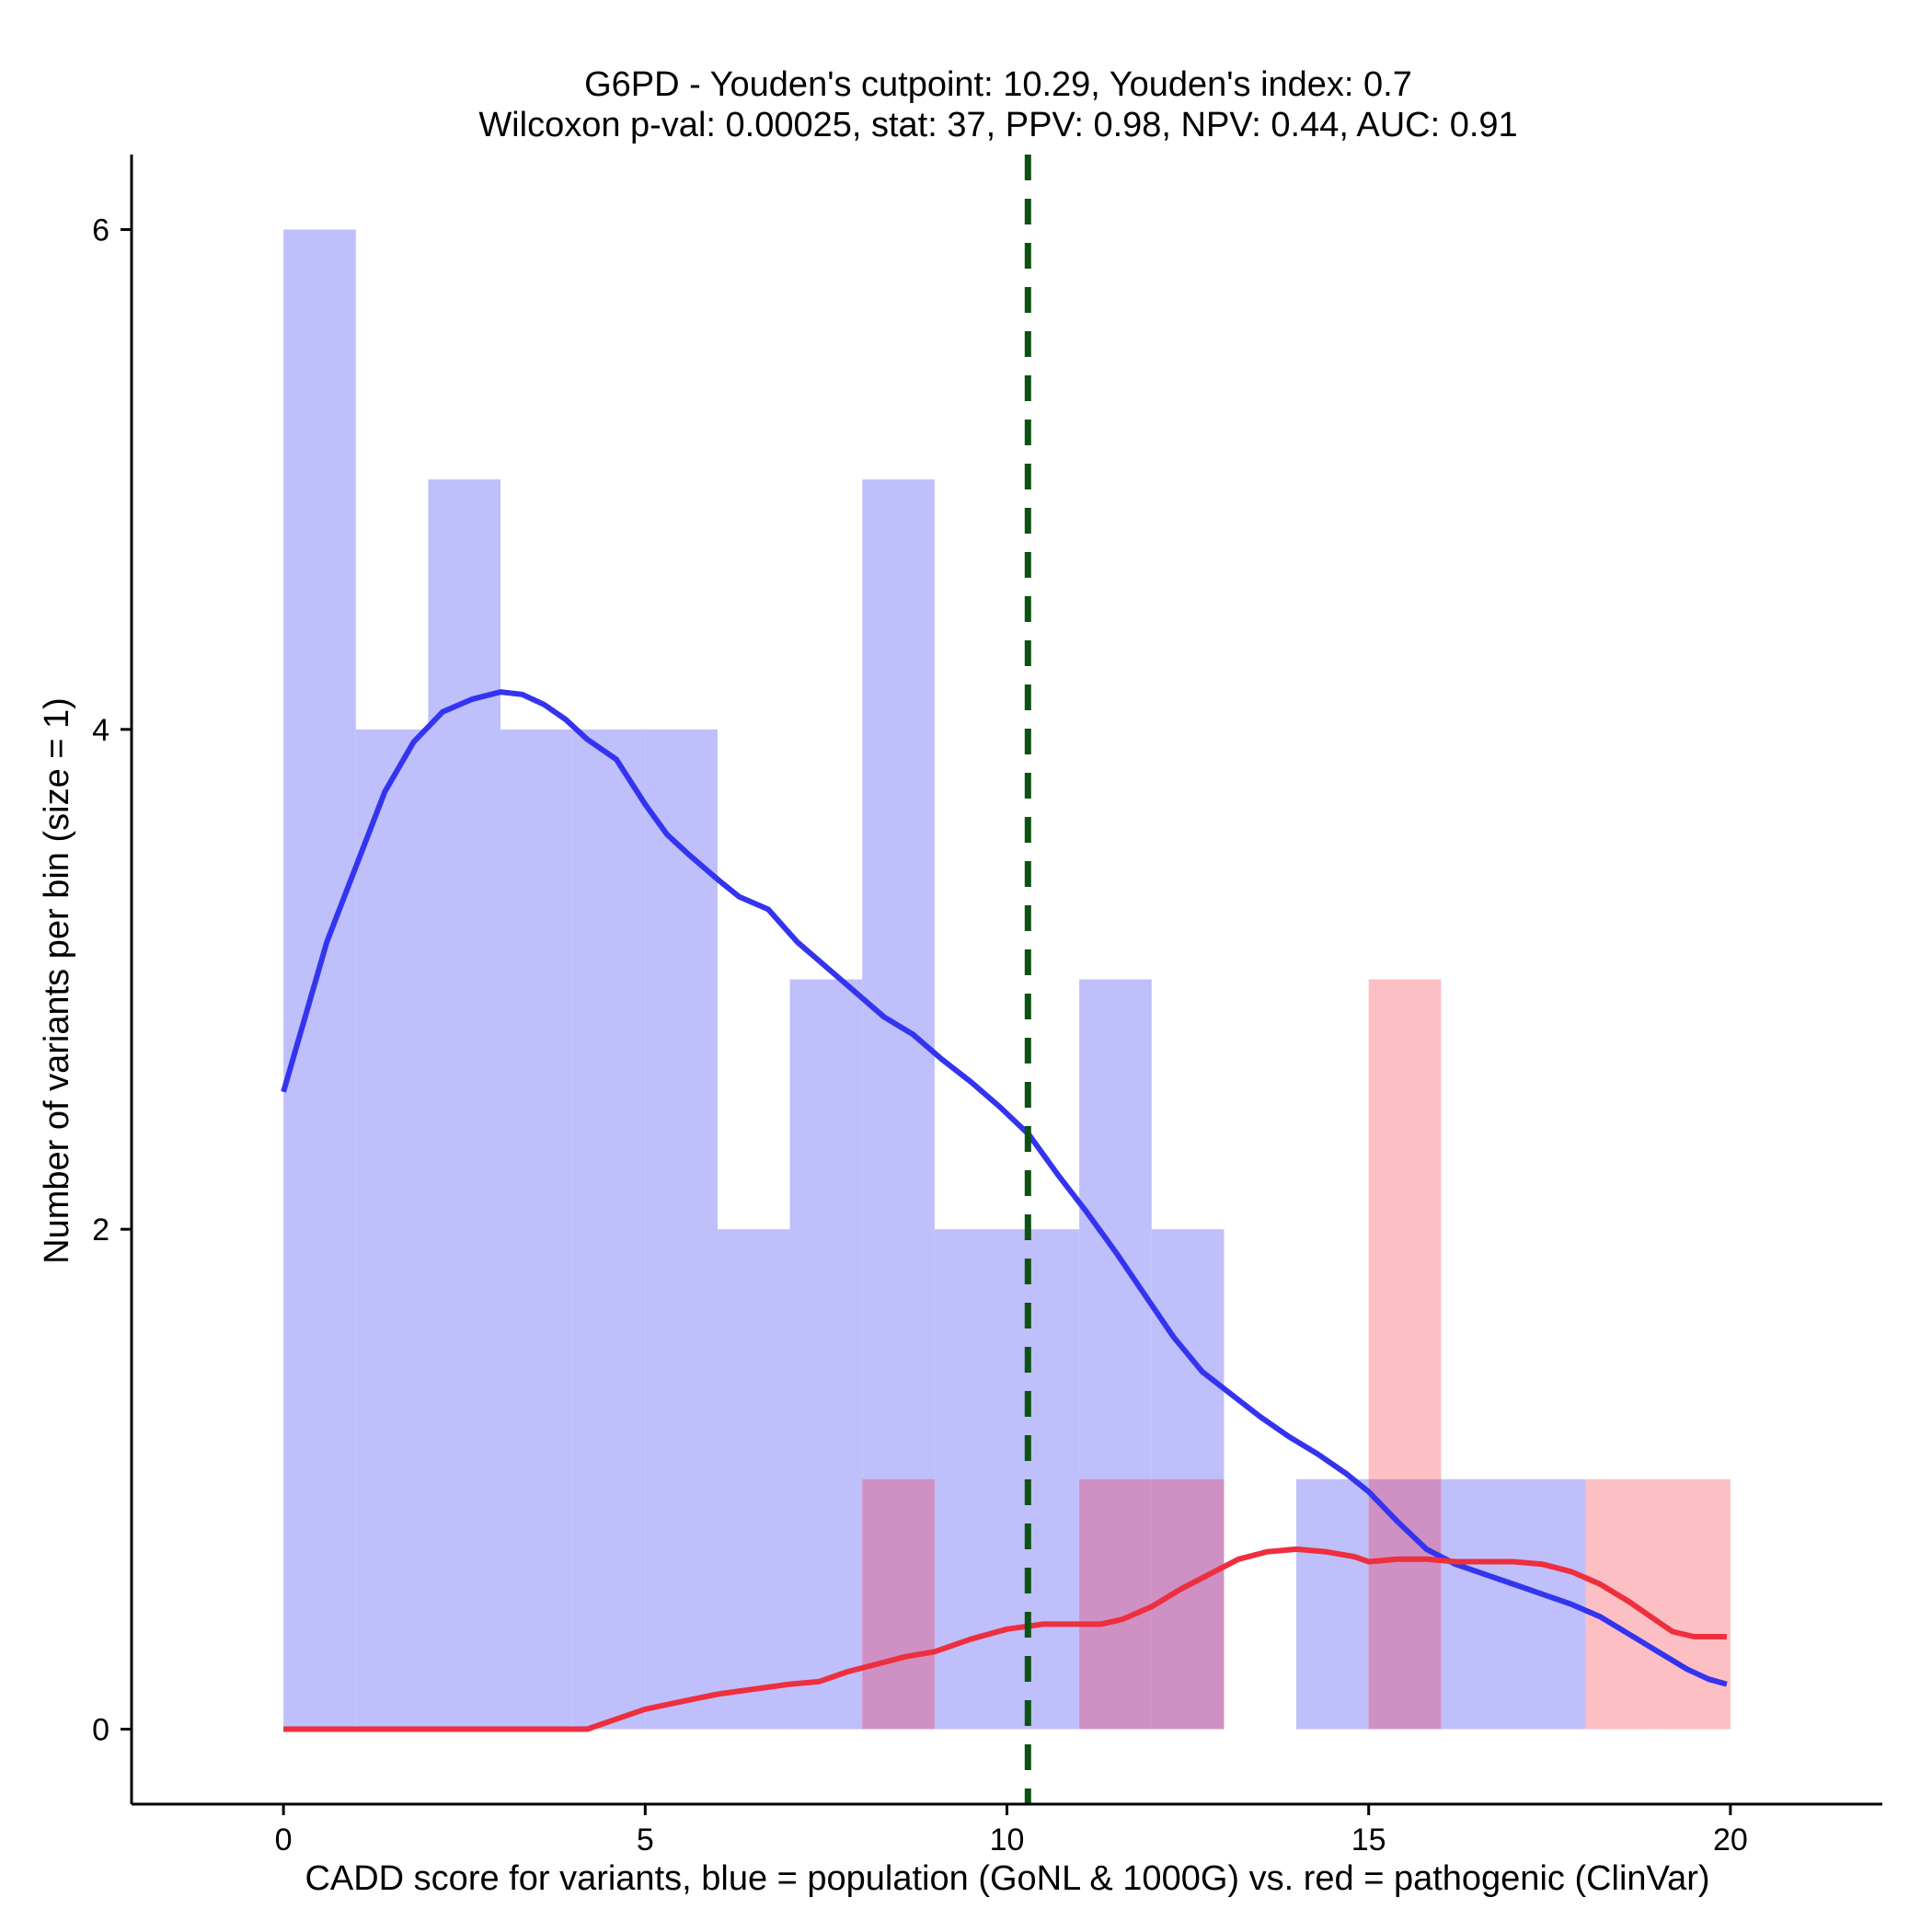  I want to click on pathogenic-density-line, so click(1005, 1639).